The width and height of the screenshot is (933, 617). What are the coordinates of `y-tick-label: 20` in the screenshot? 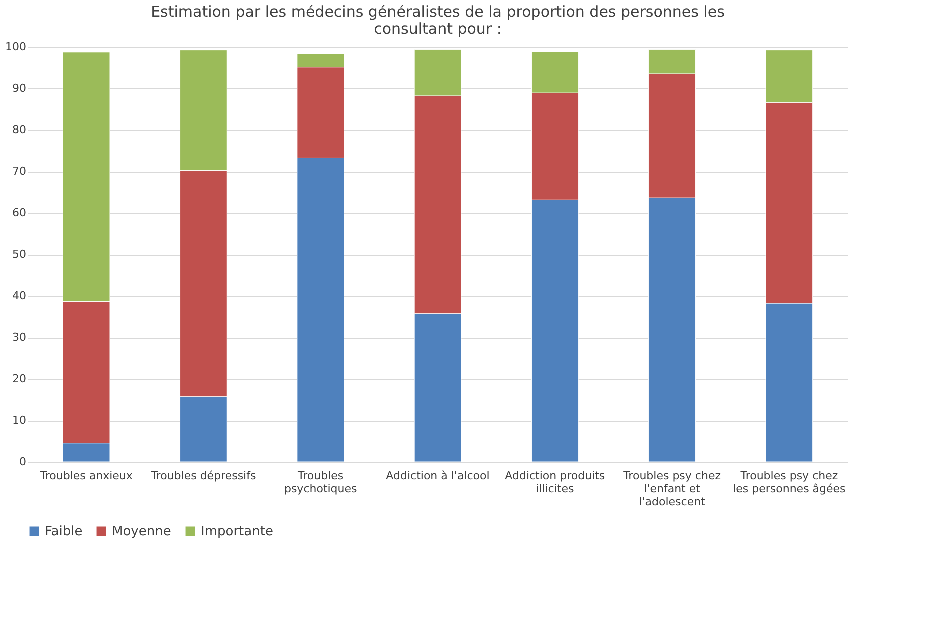 It's located at (19, 379).